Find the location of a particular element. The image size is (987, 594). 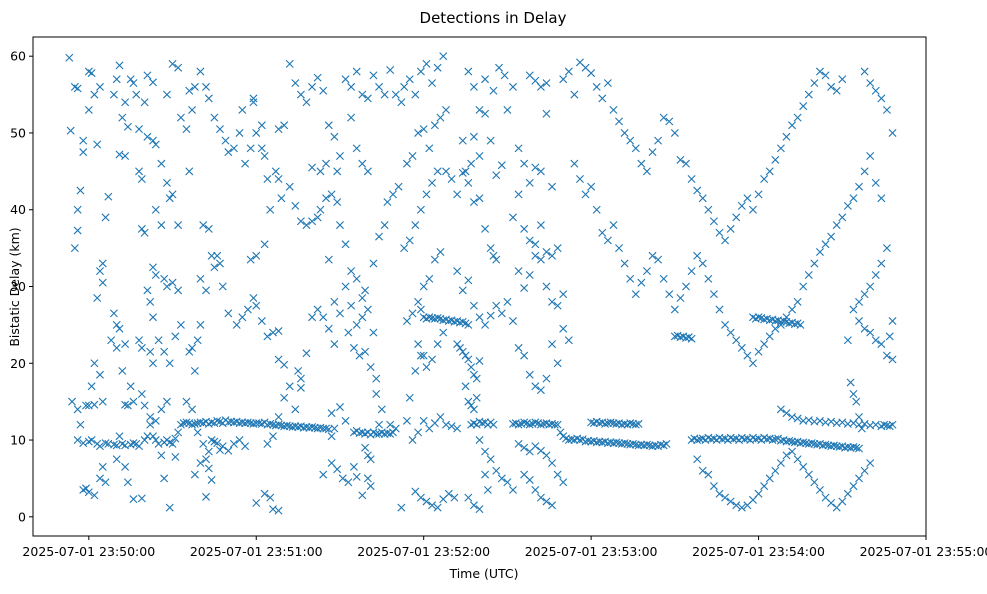

y-tick-label: 10 is located at coordinates (18, 440).